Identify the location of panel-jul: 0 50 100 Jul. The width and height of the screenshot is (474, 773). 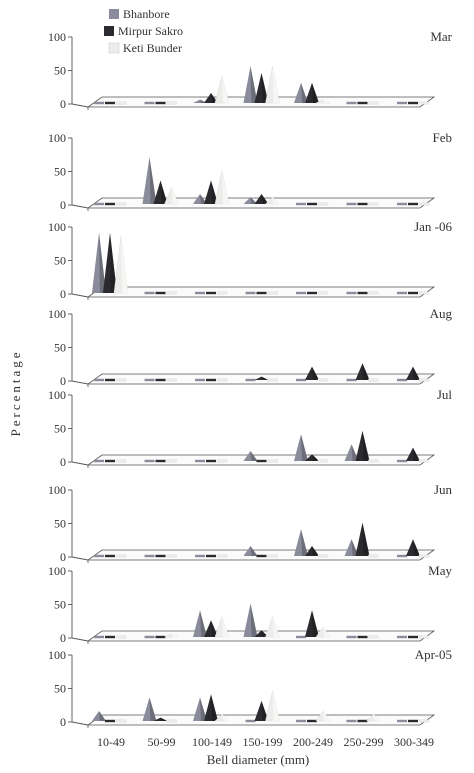
(250, 428).